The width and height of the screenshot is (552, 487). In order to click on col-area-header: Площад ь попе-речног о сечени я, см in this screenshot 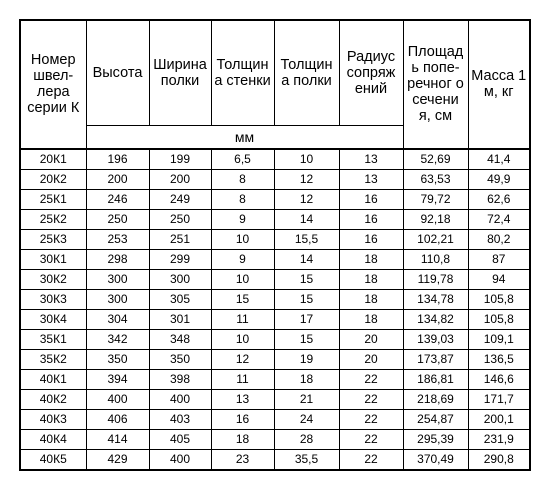, I will do `click(435, 84)`.